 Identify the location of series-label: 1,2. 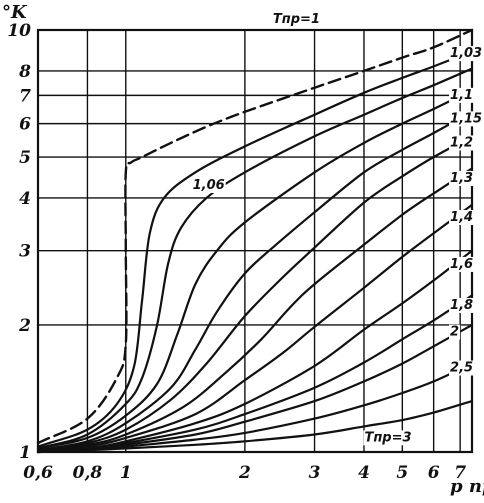
(461, 142).